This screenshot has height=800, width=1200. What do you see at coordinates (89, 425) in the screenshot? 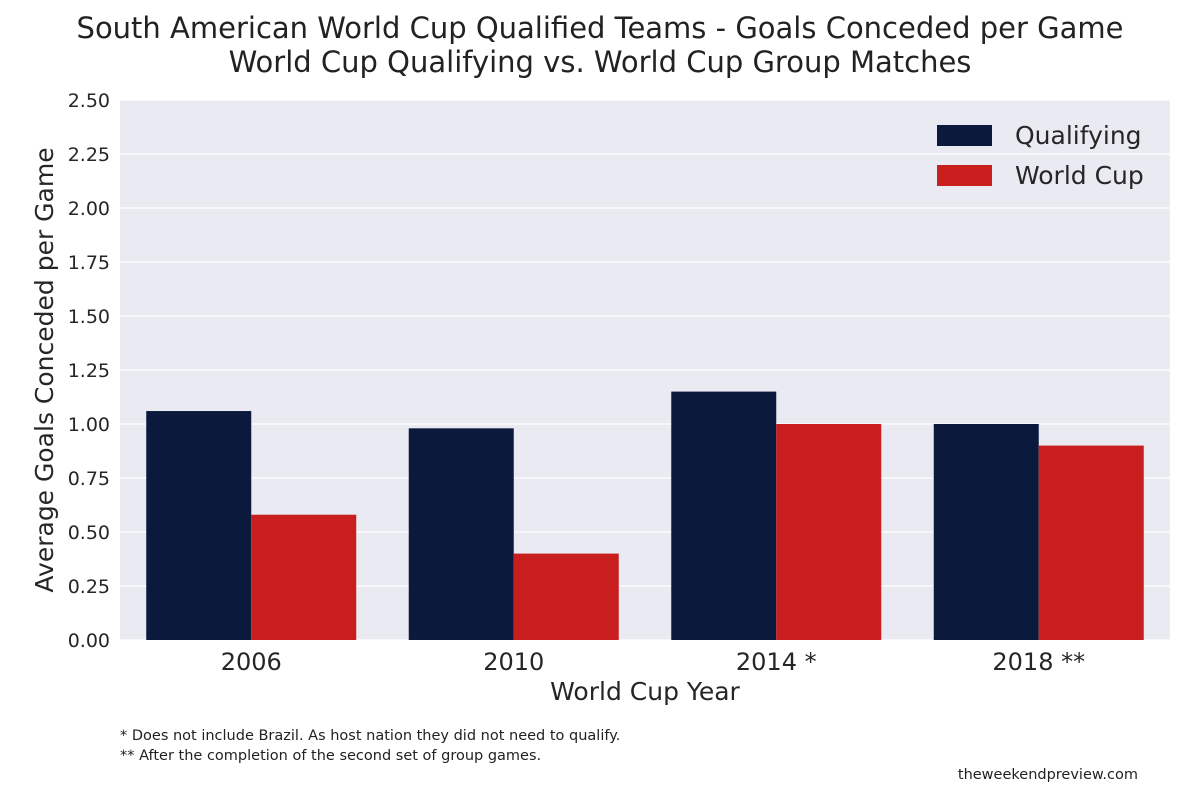
I see `y-tick-label: 1.00` at bounding box center [89, 425].